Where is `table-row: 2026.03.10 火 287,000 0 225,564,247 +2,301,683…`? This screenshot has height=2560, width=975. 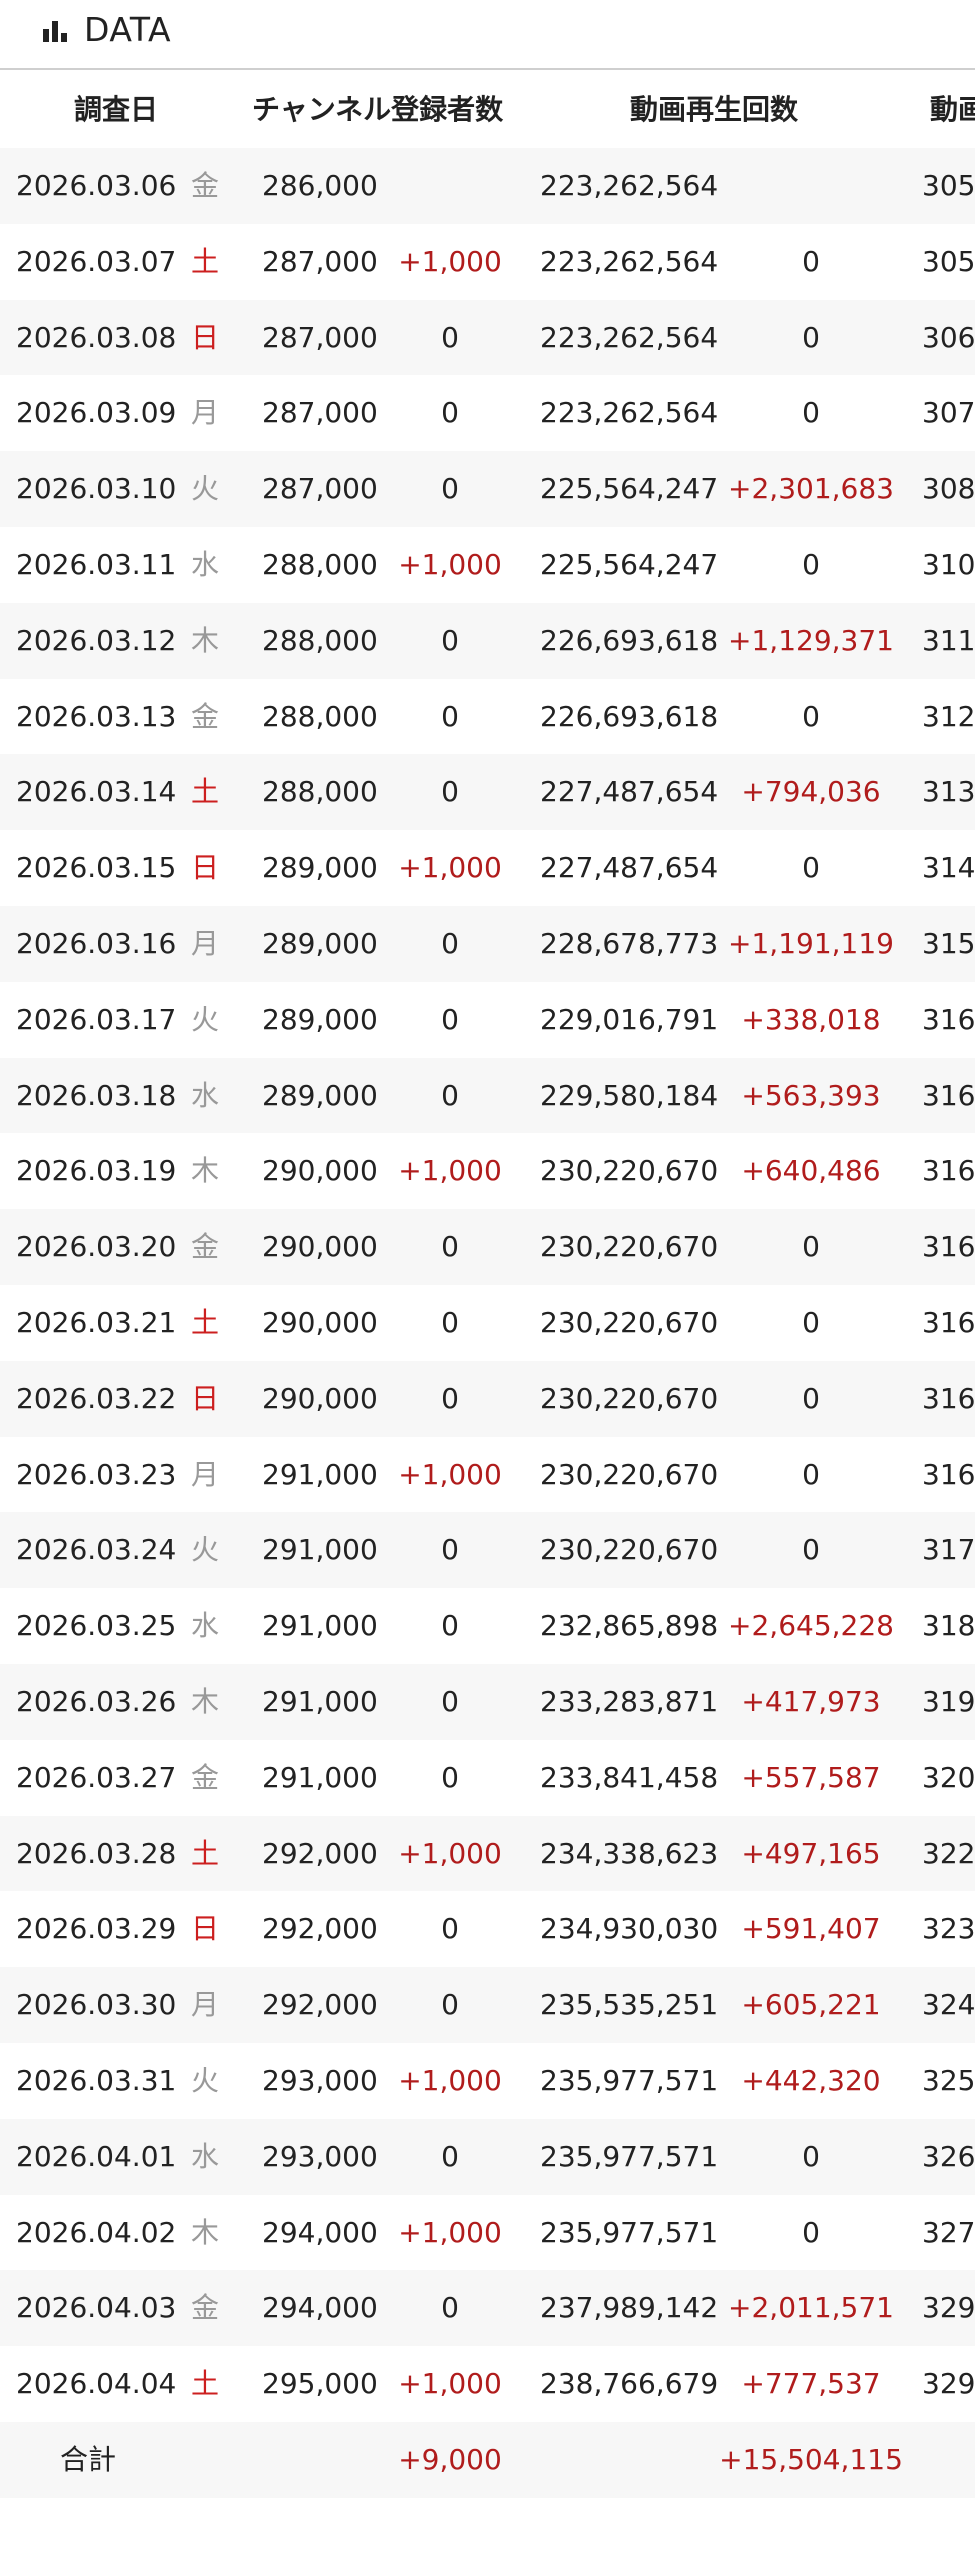 table-row: 2026.03.10 火 287,000 0 225,564,247 +2,301,683… is located at coordinates (487, 489).